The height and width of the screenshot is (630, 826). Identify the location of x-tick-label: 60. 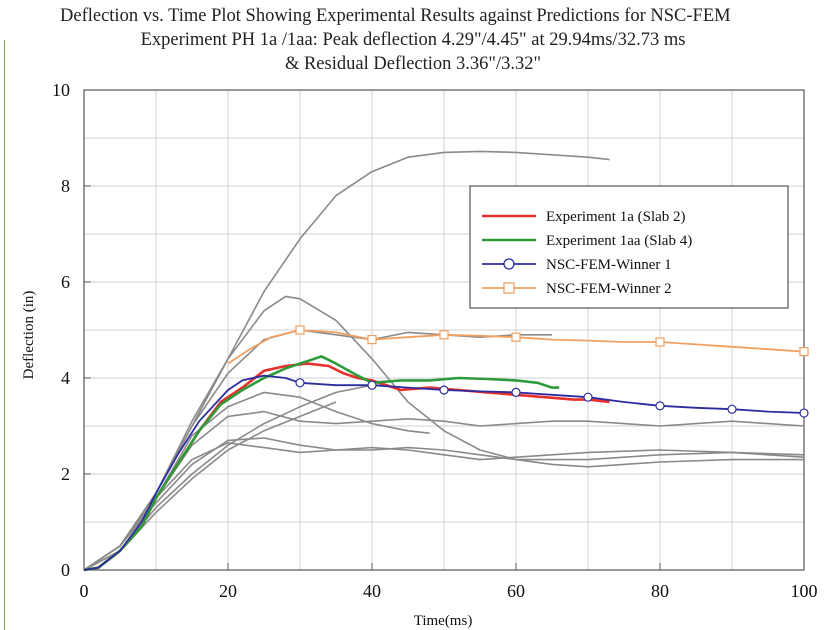
(516, 591).